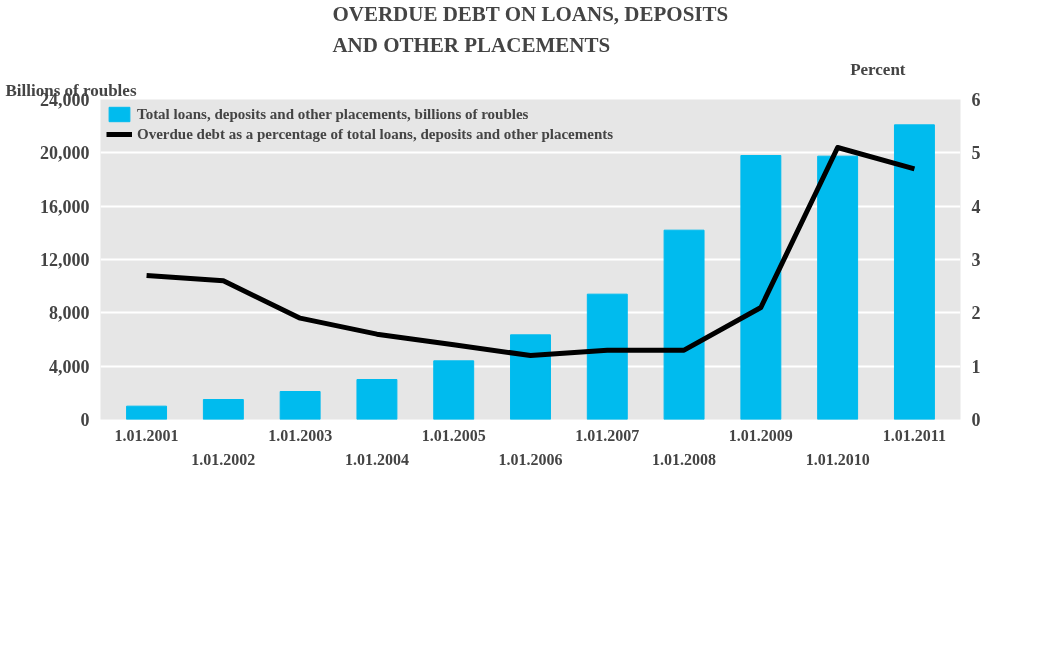 The image size is (1047, 650). I want to click on x-tick-label: 1.01.2005, so click(453, 435).